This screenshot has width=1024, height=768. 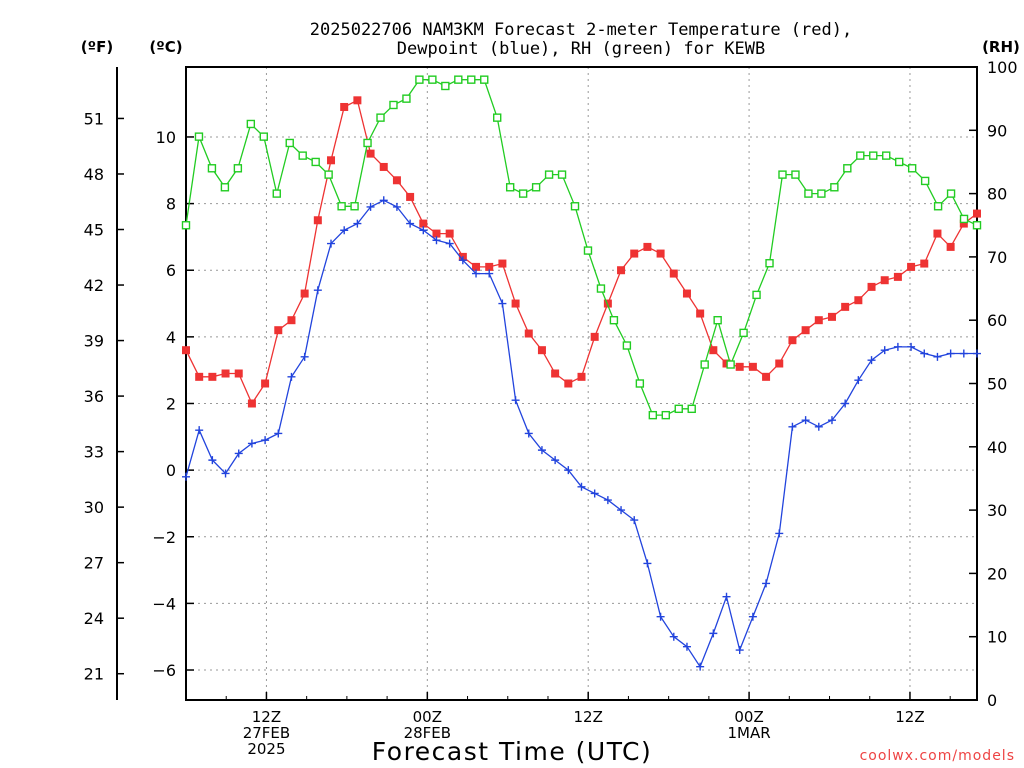 I want to click on x-tick-label: 12Z, so click(x=909, y=717).